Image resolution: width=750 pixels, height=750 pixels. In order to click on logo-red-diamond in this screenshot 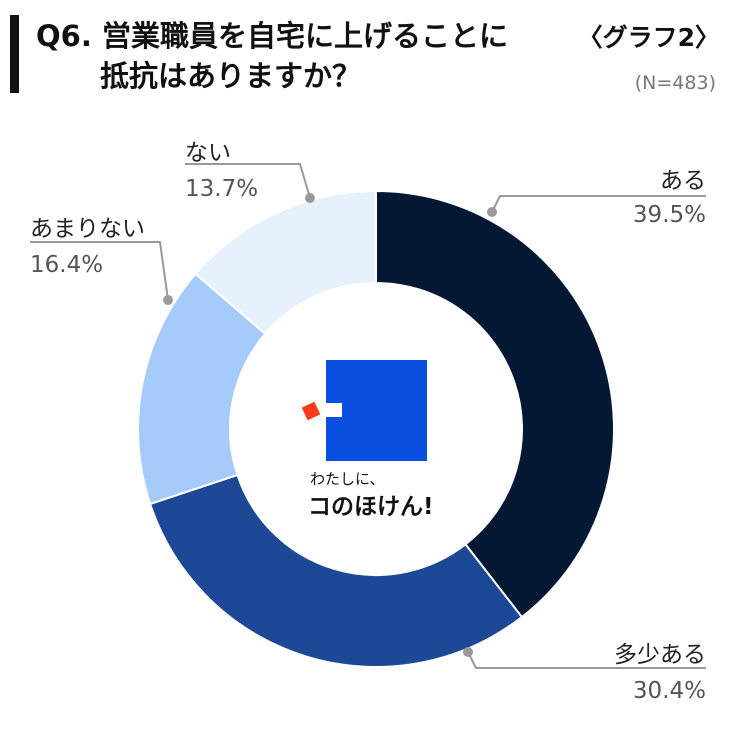, I will do `click(311, 411)`.